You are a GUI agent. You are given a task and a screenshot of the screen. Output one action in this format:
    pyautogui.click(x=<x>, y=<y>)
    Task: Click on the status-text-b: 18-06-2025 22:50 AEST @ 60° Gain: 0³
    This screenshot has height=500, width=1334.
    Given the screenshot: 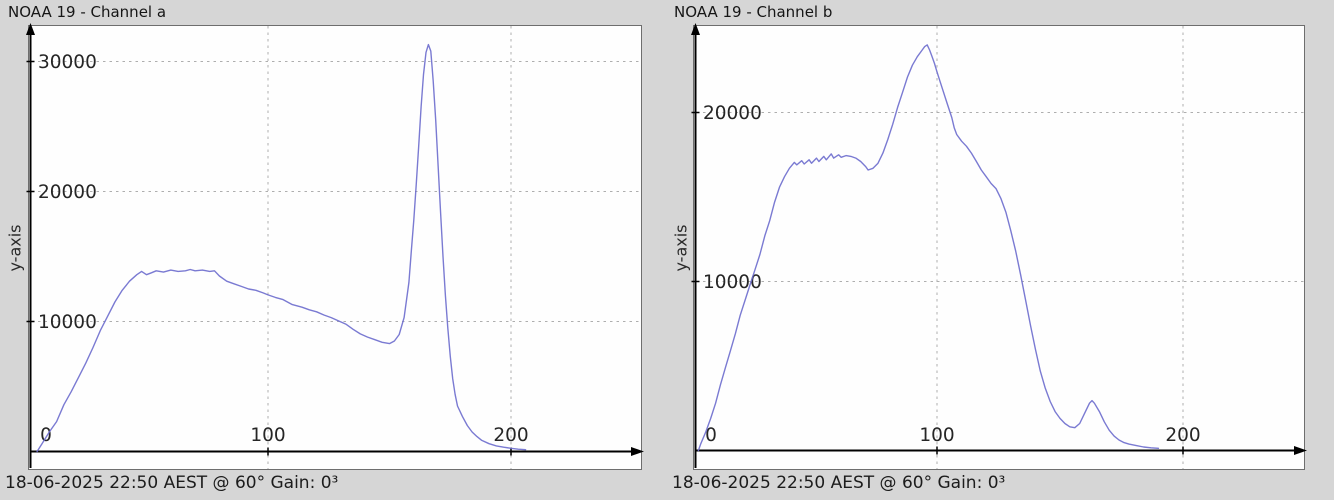 What is the action you would take?
    pyautogui.click(x=839, y=483)
    